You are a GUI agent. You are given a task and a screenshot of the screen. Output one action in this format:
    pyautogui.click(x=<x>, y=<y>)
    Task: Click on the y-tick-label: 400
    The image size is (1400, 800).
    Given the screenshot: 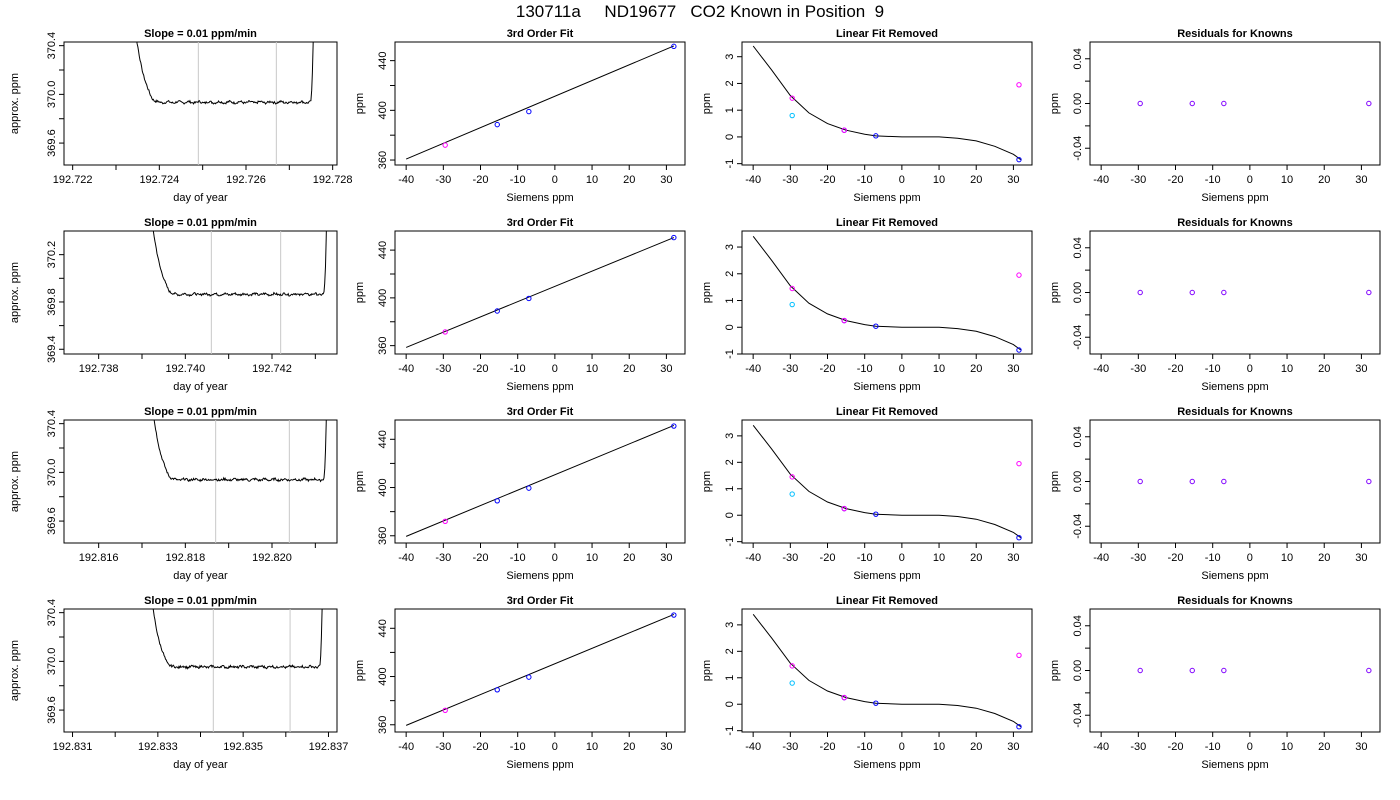 What is the action you would take?
    pyautogui.click(x=383, y=487)
    